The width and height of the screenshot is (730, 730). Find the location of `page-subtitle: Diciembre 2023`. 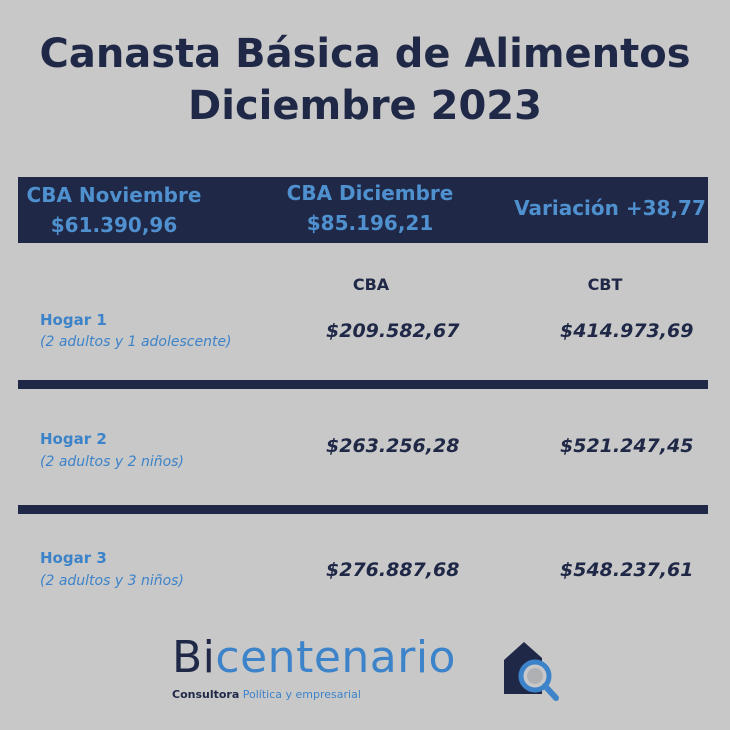

page-subtitle: Diciembre 2023 is located at coordinates (365, 106).